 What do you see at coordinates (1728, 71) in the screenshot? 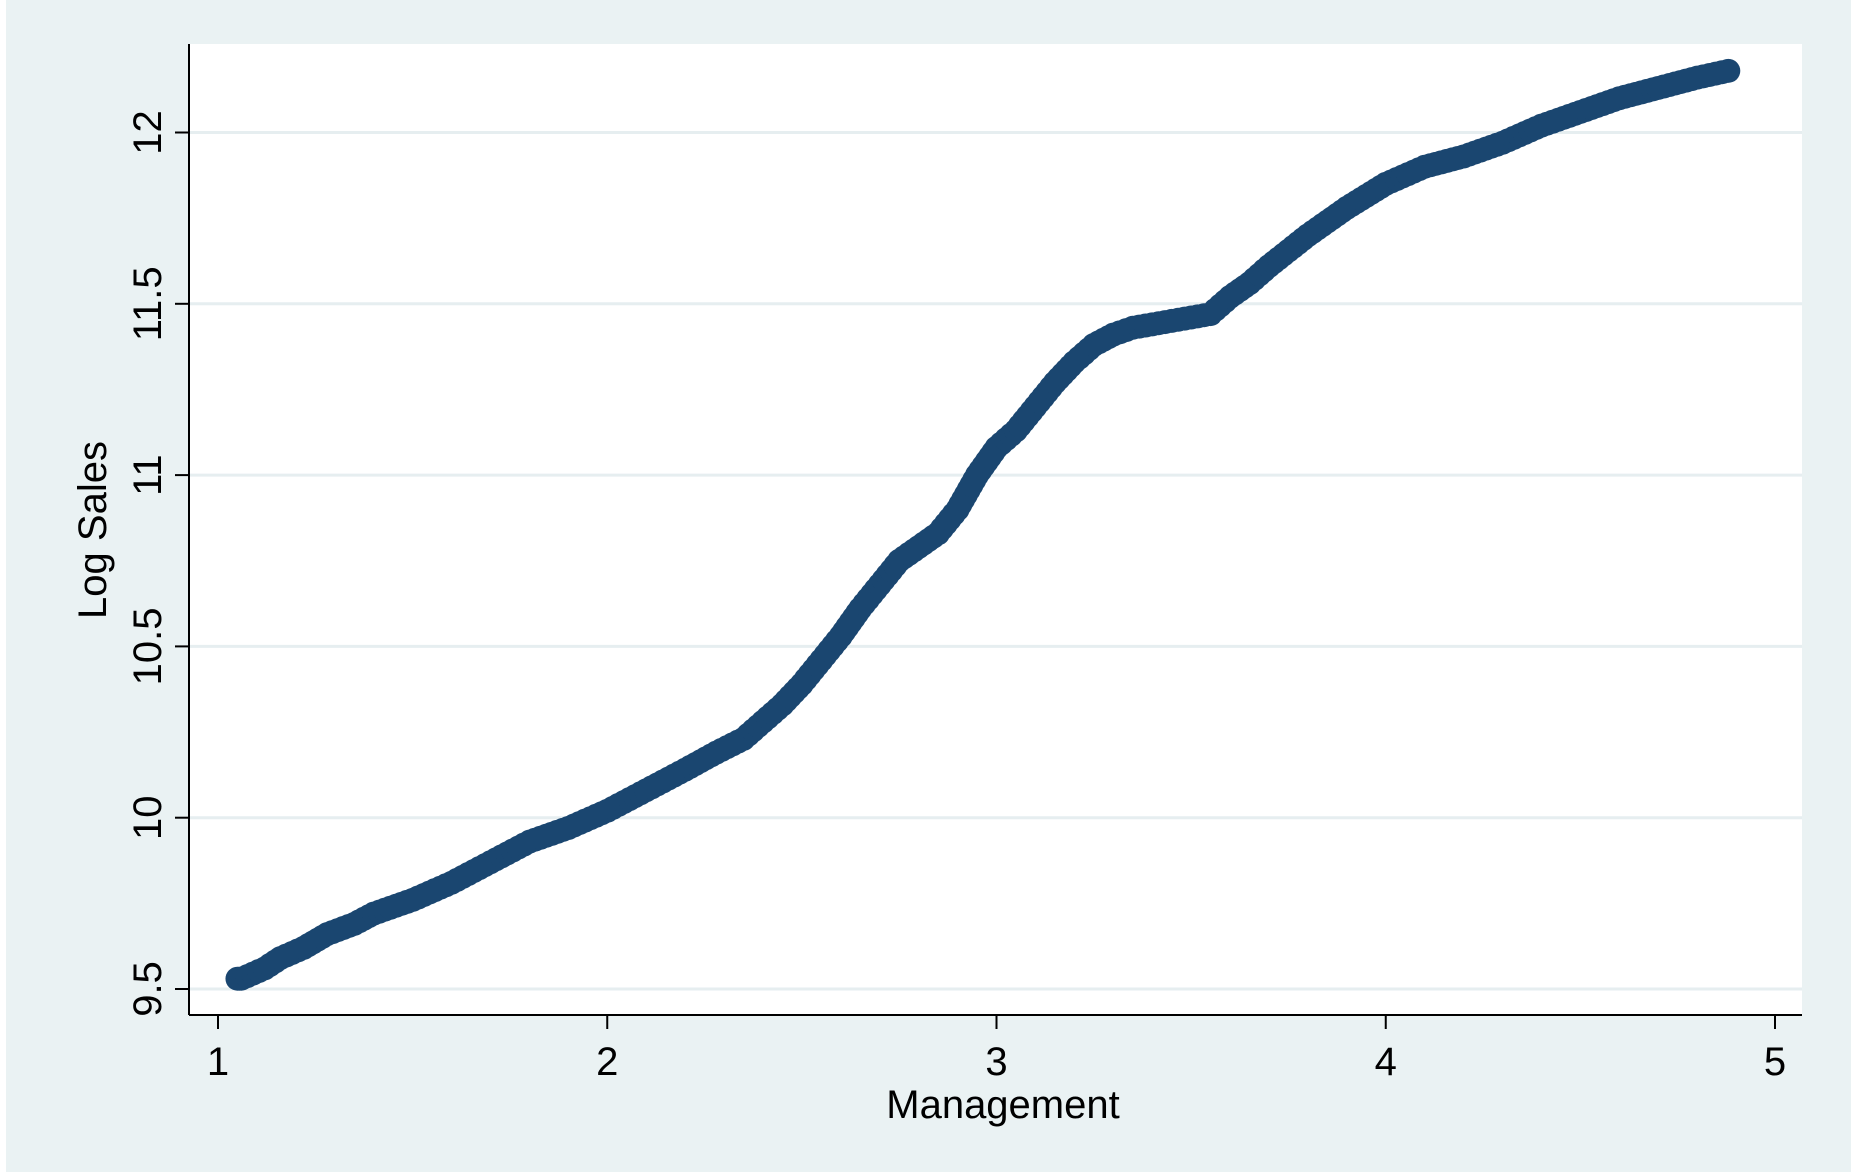
I see `data-point` at bounding box center [1728, 71].